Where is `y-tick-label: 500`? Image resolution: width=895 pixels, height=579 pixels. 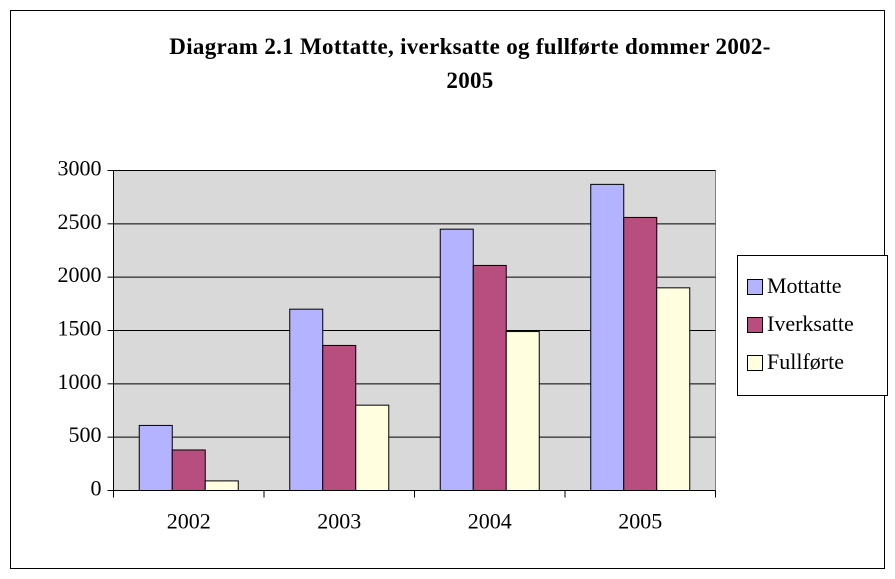 y-tick-label: 500 is located at coordinates (85, 434).